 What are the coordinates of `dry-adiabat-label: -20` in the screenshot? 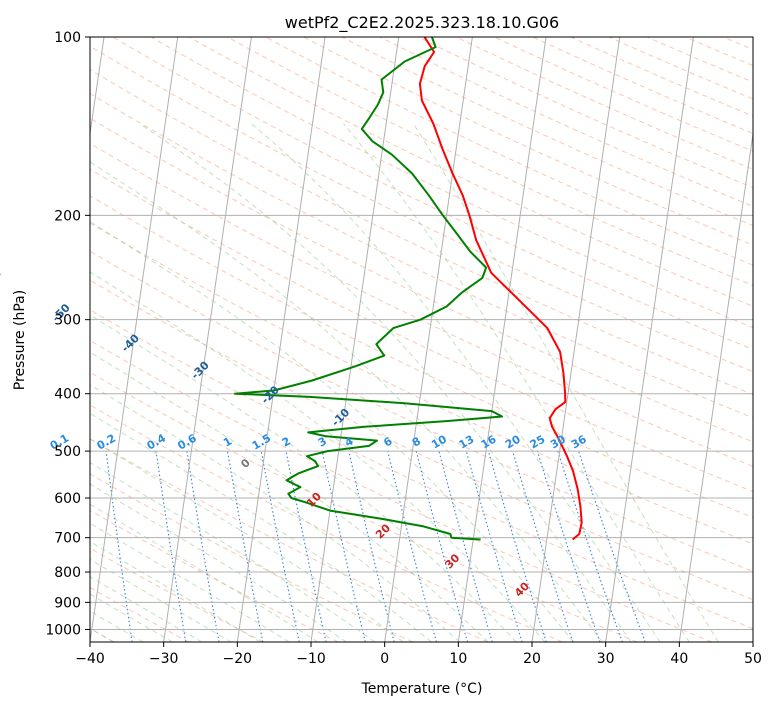 It's located at (270, 394).